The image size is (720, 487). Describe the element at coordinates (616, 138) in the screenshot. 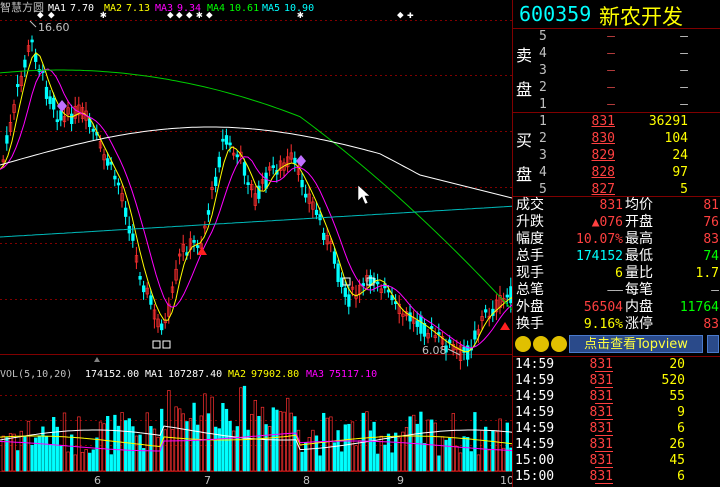

I see `bid-row: 2 830 104` at that location.